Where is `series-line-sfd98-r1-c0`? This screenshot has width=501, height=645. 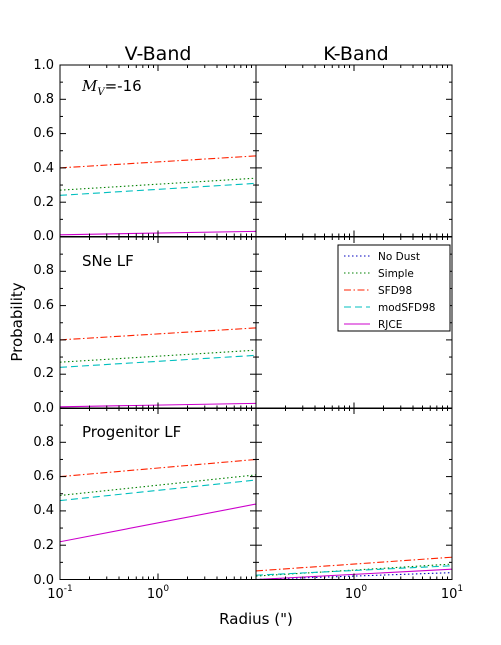
series-line-sfd98-r1-c0 is located at coordinates (158, 334).